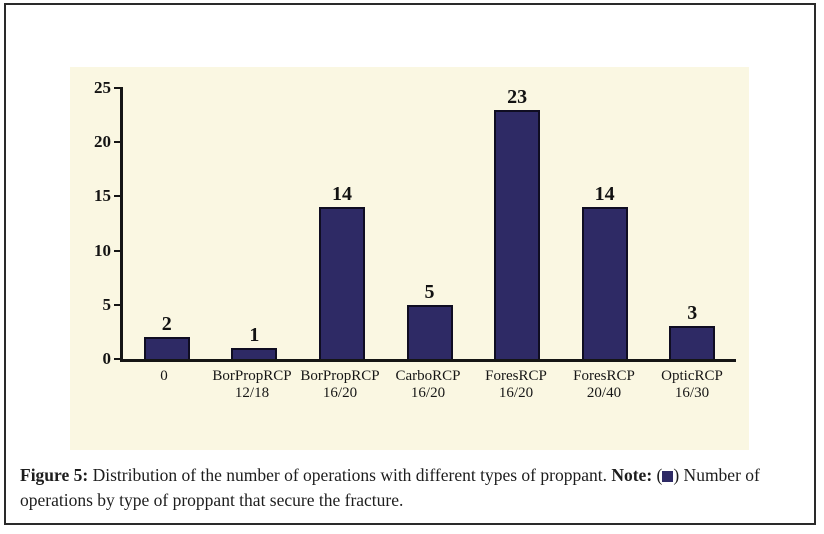 The width and height of the screenshot is (824, 534). Describe the element at coordinates (517, 97) in the screenshot. I see `bar-value-label: 23` at that location.